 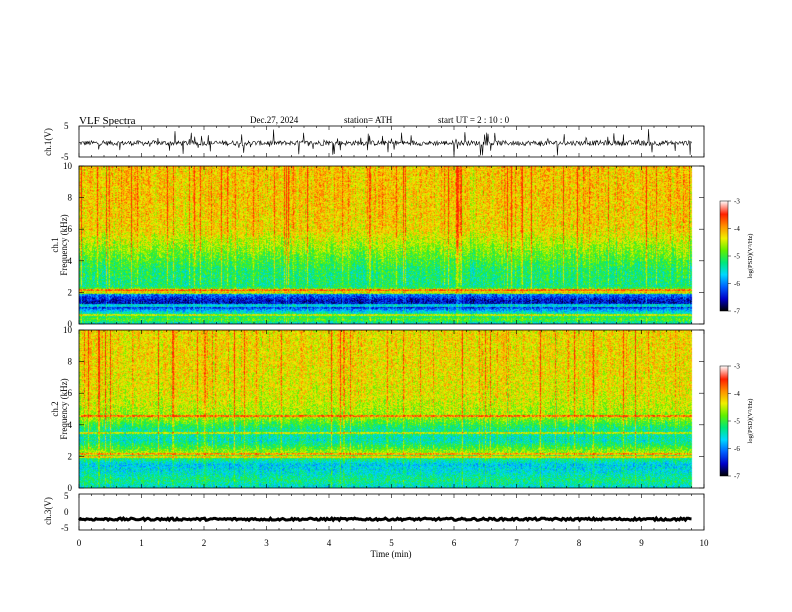 What do you see at coordinates (65, 528) in the screenshot?
I see `ch3-ytick-bottom: -5` at bounding box center [65, 528].